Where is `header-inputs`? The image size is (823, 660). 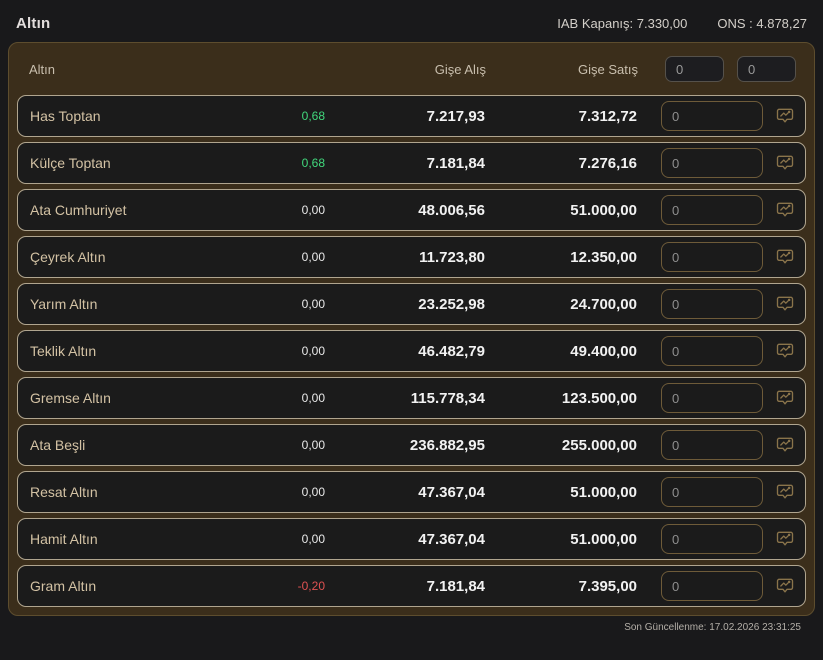
header-inputs is located at coordinates (717, 69).